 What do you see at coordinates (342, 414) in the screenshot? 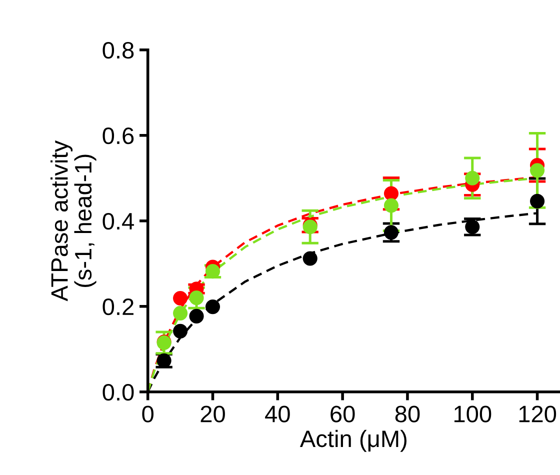
I see `x-tick-label: 60` at bounding box center [342, 414].